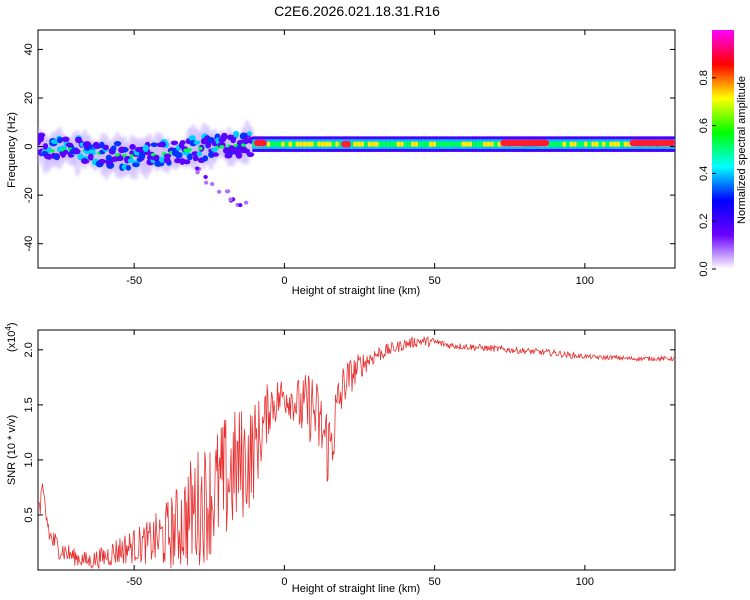 Image resolution: width=750 pixels, height=600 pixels. I want to click on spectrogram-y-tick-label: 0, so click(29, 147).